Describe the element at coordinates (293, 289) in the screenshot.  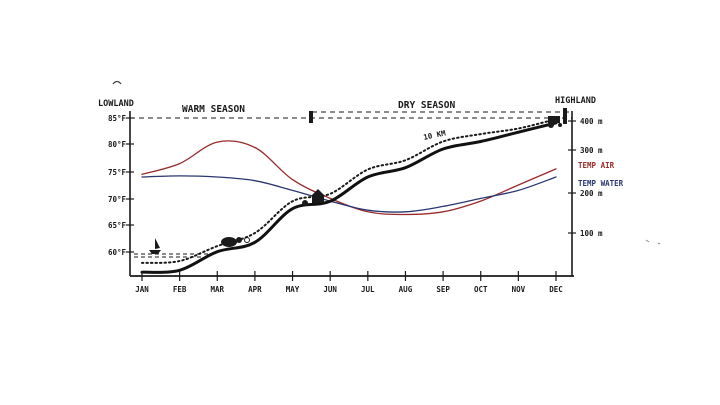
I see `month-label-may: MAY` at that location.